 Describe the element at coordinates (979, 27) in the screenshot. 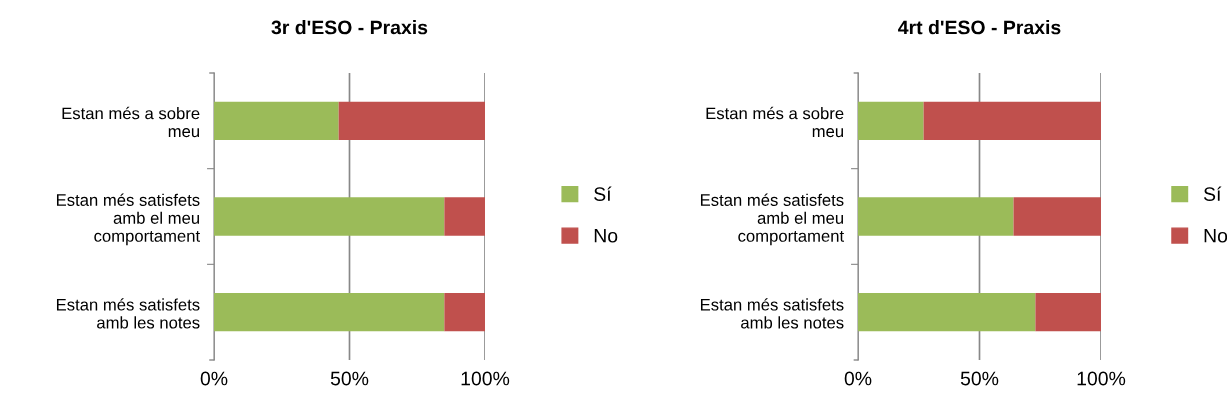

I see `chart-title: 4rt d'ESO - Praxis` at that location.